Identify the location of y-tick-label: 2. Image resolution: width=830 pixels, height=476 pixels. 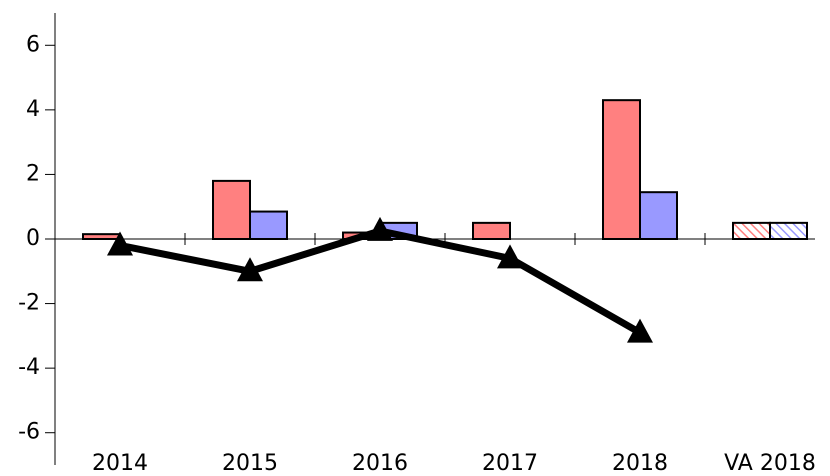
(33, 173).